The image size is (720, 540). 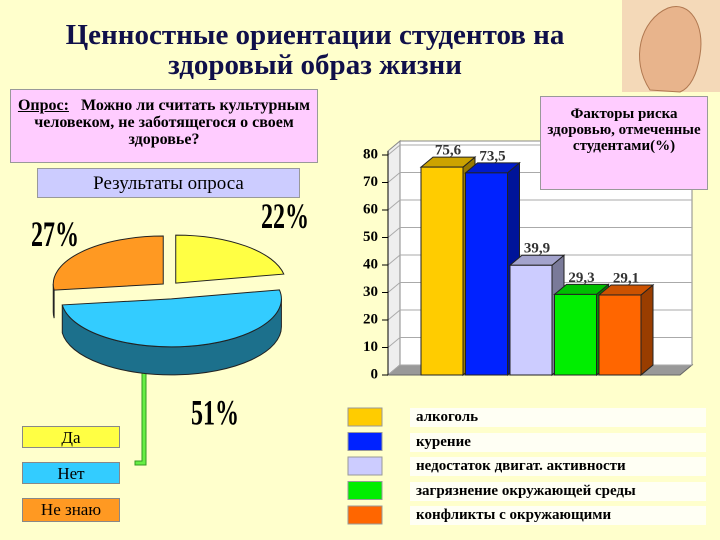 What do you see at coordinates (626, 278) in the screenshot?
I see `bar-value-label: 29,1` at bounding box center [626, 278].